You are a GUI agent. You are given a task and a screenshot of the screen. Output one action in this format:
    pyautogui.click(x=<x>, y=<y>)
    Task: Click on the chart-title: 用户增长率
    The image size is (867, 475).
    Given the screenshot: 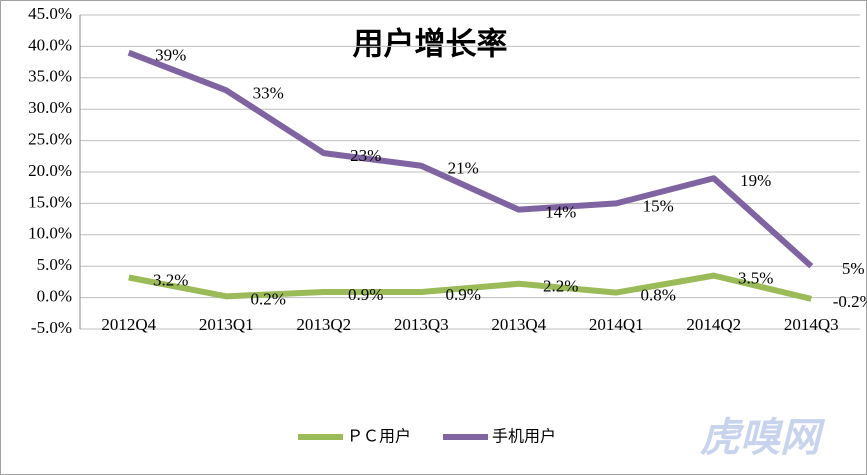 What is the action you would take?
    pyautogui.click(x=430, y=45)
    